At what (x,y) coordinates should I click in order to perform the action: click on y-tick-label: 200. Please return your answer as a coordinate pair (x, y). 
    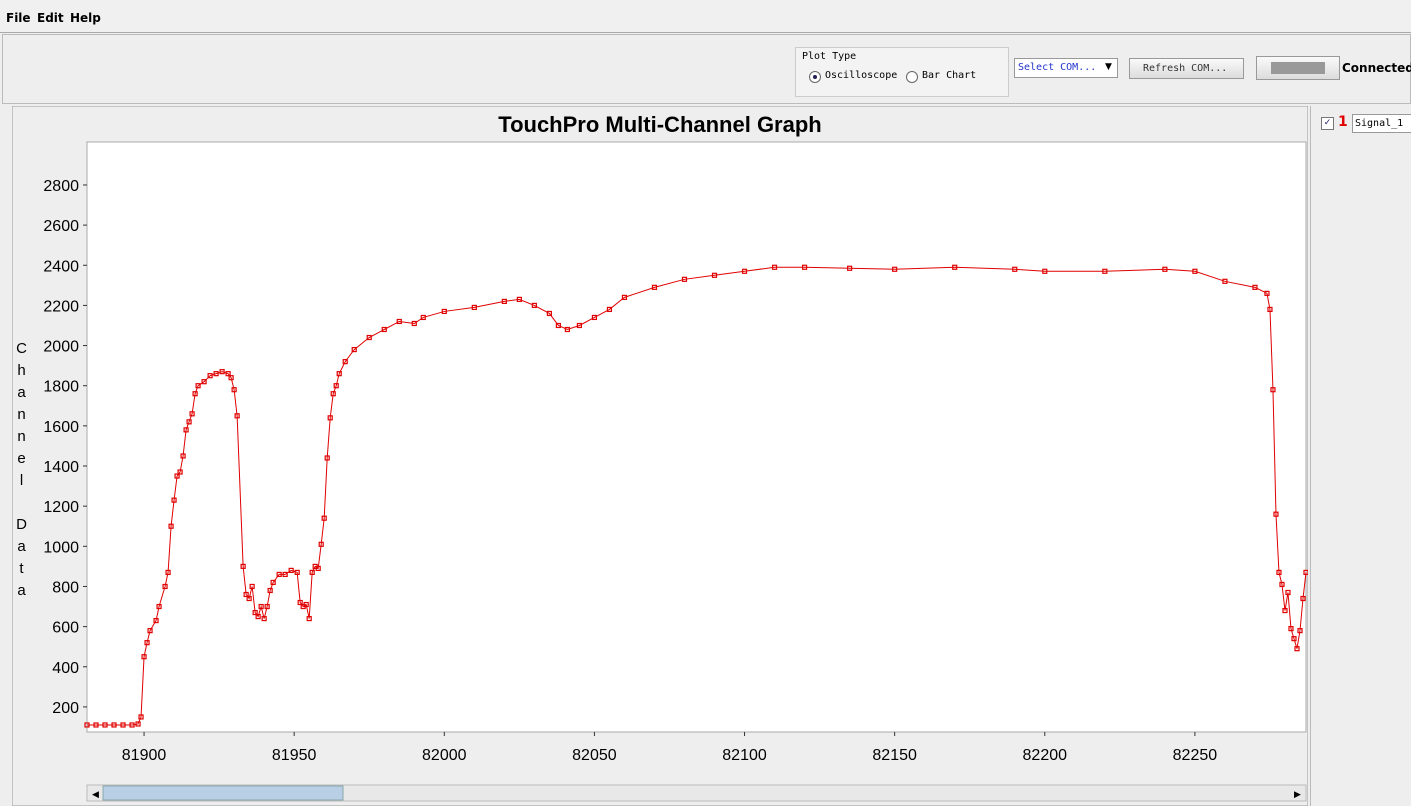
    Looking at the image, I should click on (65, 708).